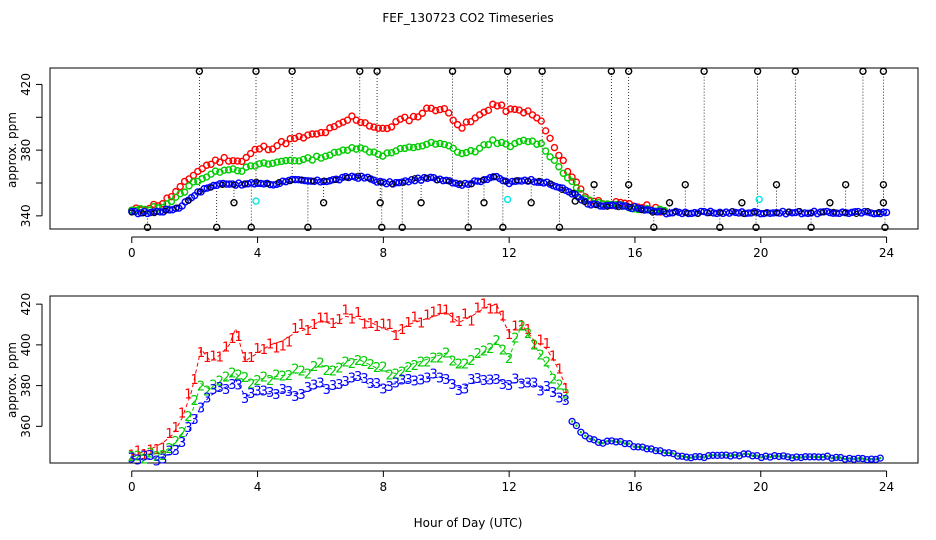 This screenshot has width=936, height=540. I want to click on y-tick-label: 380, so click(26, 150).